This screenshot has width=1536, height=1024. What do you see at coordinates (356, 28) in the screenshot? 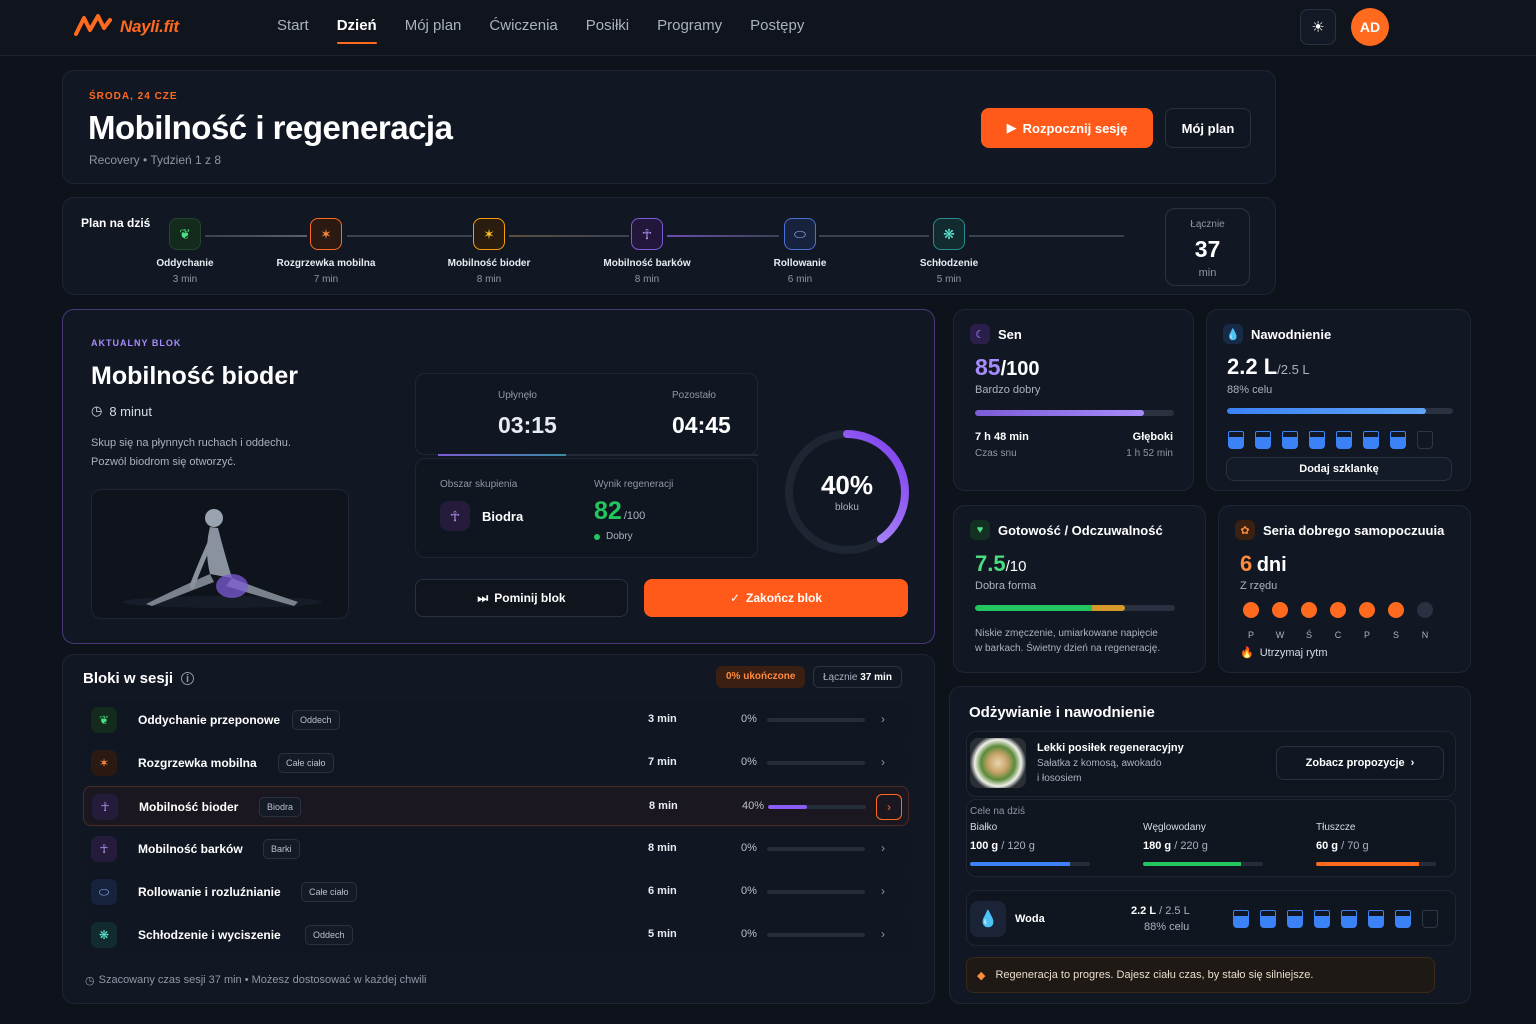
I see `nav-dzien: Dzień` at bounding box center [356, 28].